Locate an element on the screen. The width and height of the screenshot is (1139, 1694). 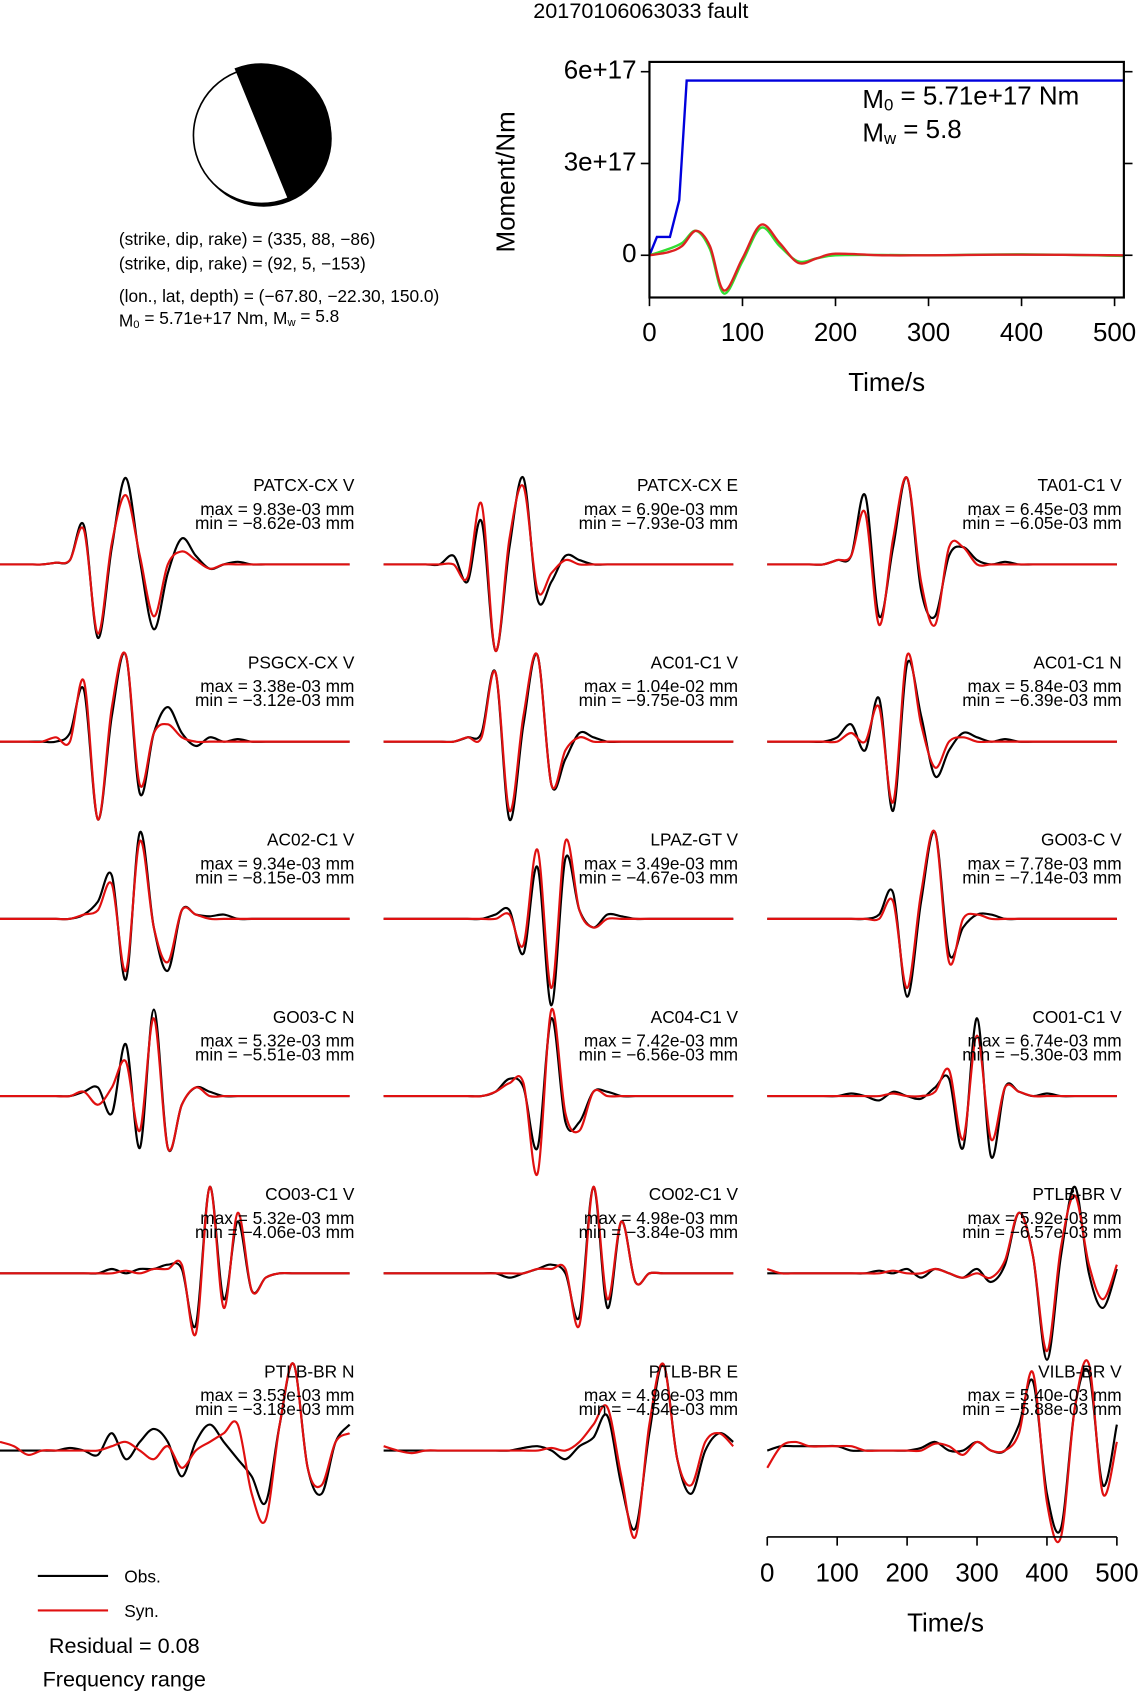
text-part: = 5.71e+17 Nm is located at coordinates (986, 96).